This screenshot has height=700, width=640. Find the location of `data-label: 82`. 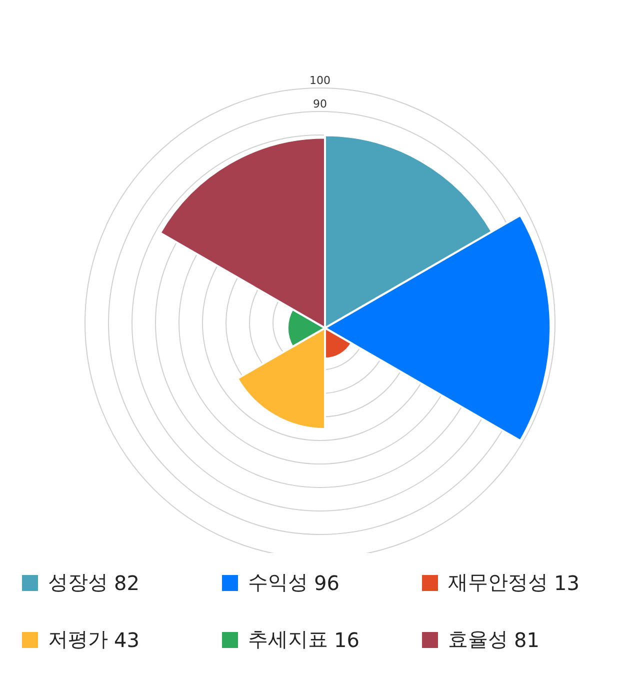

data-label: 82 is located at coordinates (127, 582).